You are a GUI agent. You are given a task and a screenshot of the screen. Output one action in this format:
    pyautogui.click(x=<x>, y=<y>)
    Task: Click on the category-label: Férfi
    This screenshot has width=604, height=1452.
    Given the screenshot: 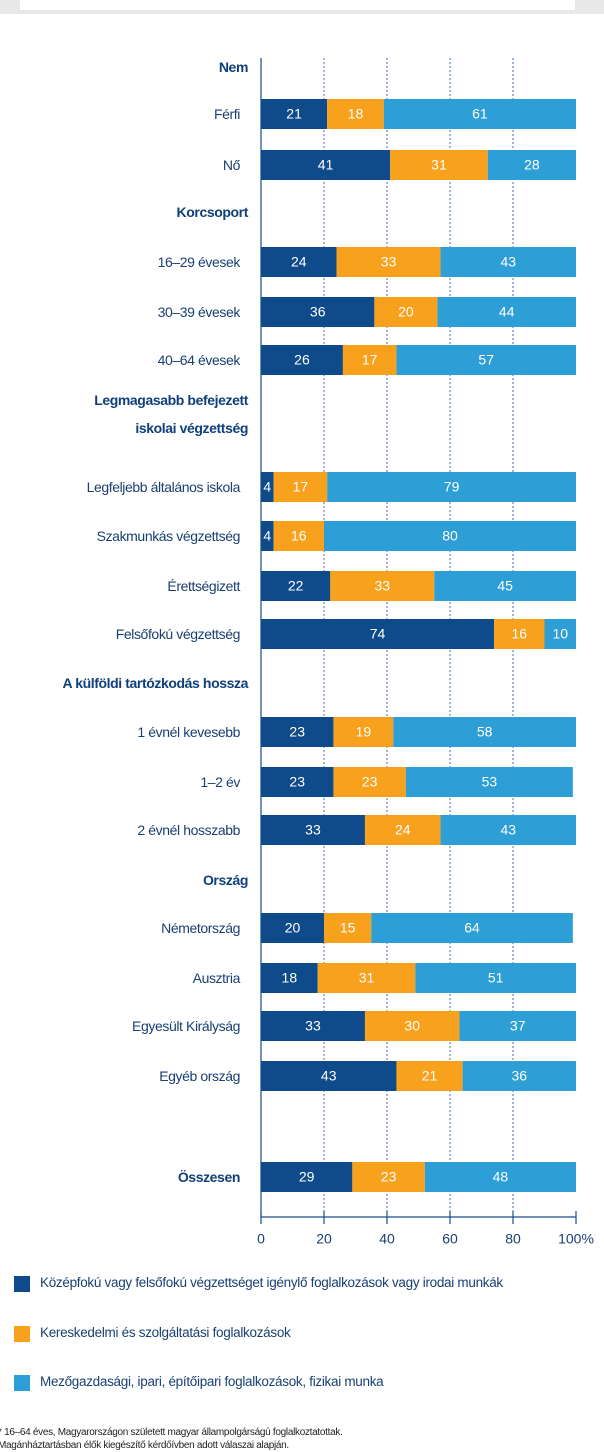 What is the action you would take?
    pyautogui.click(x=226, y=114)
    